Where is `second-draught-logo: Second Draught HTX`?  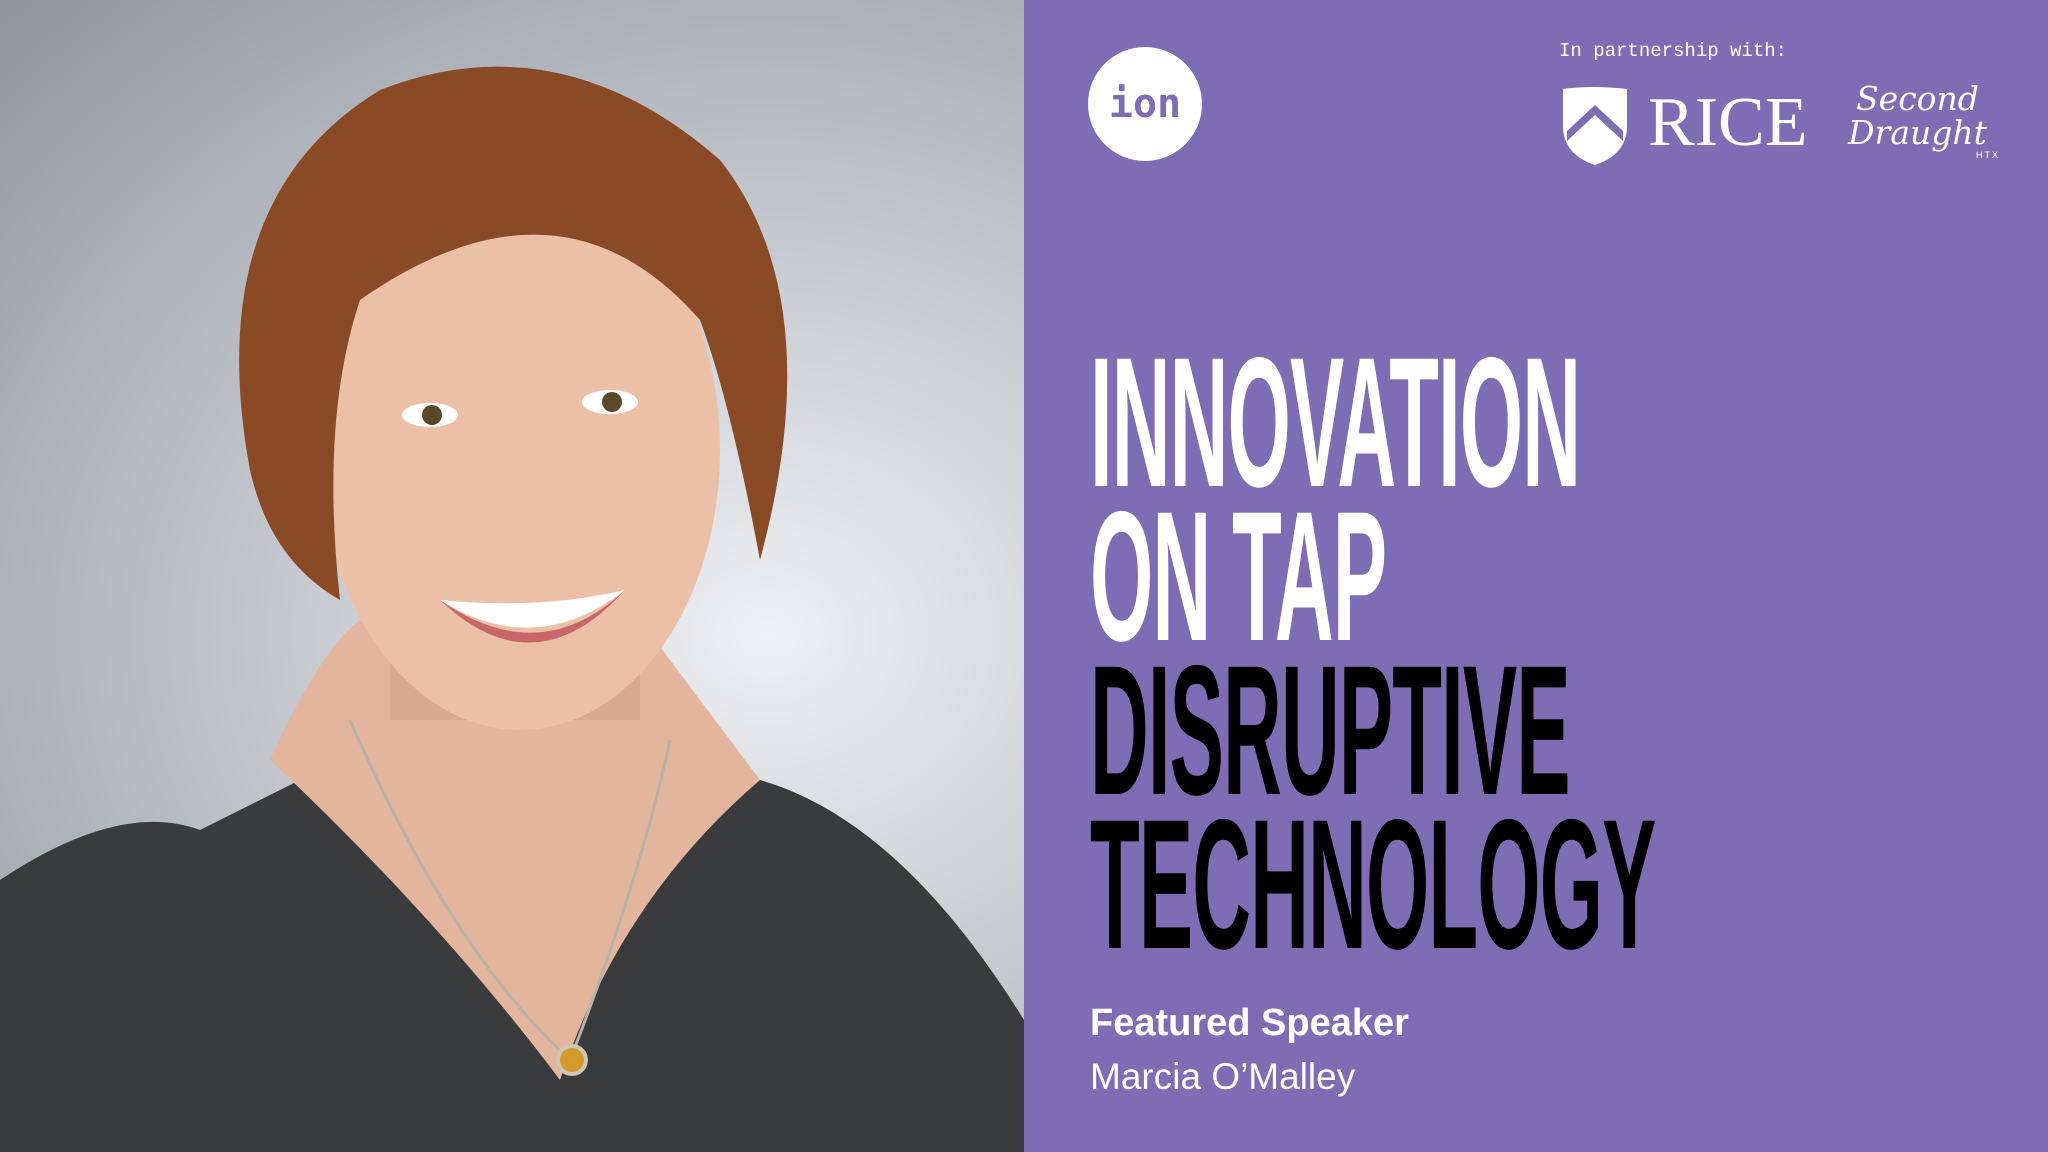
second-draught-logo: Second Draught HTX is located at coordinates (1917, 120).